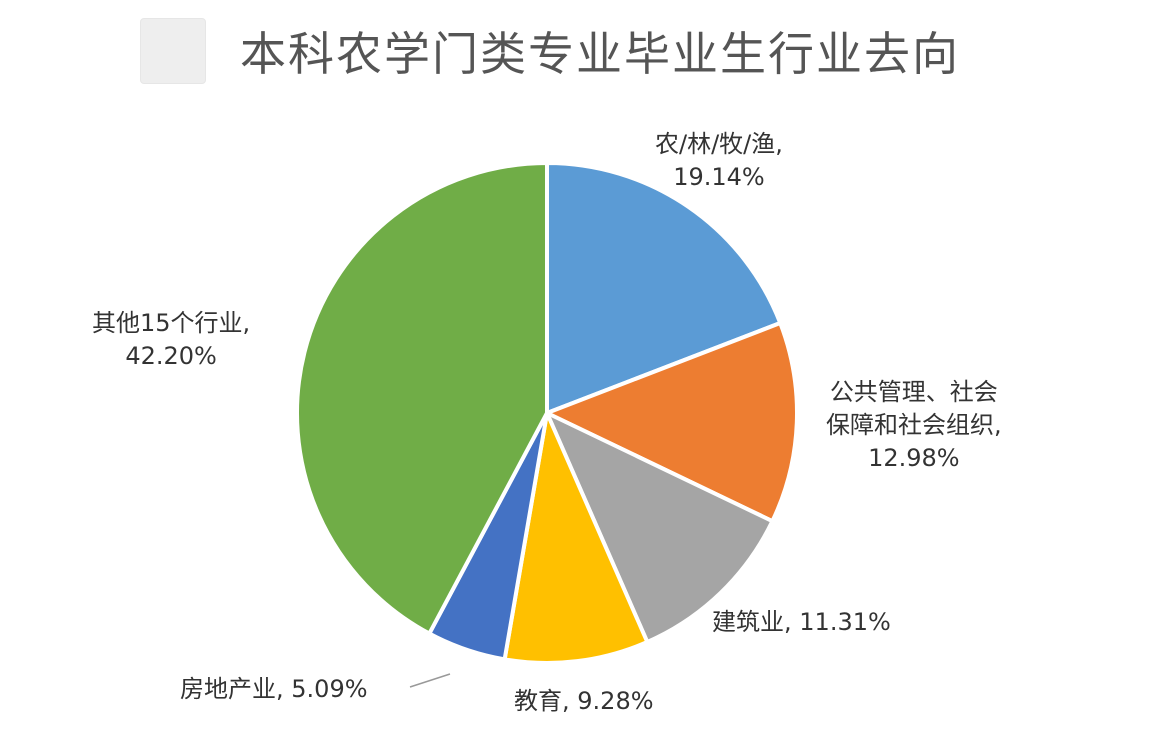 The width and height of the screenshot is (1174, 756). I want to click on slice-label-public-management: 公共管理、社会 保障和社会组织, 12.98%, so click(914, 425).